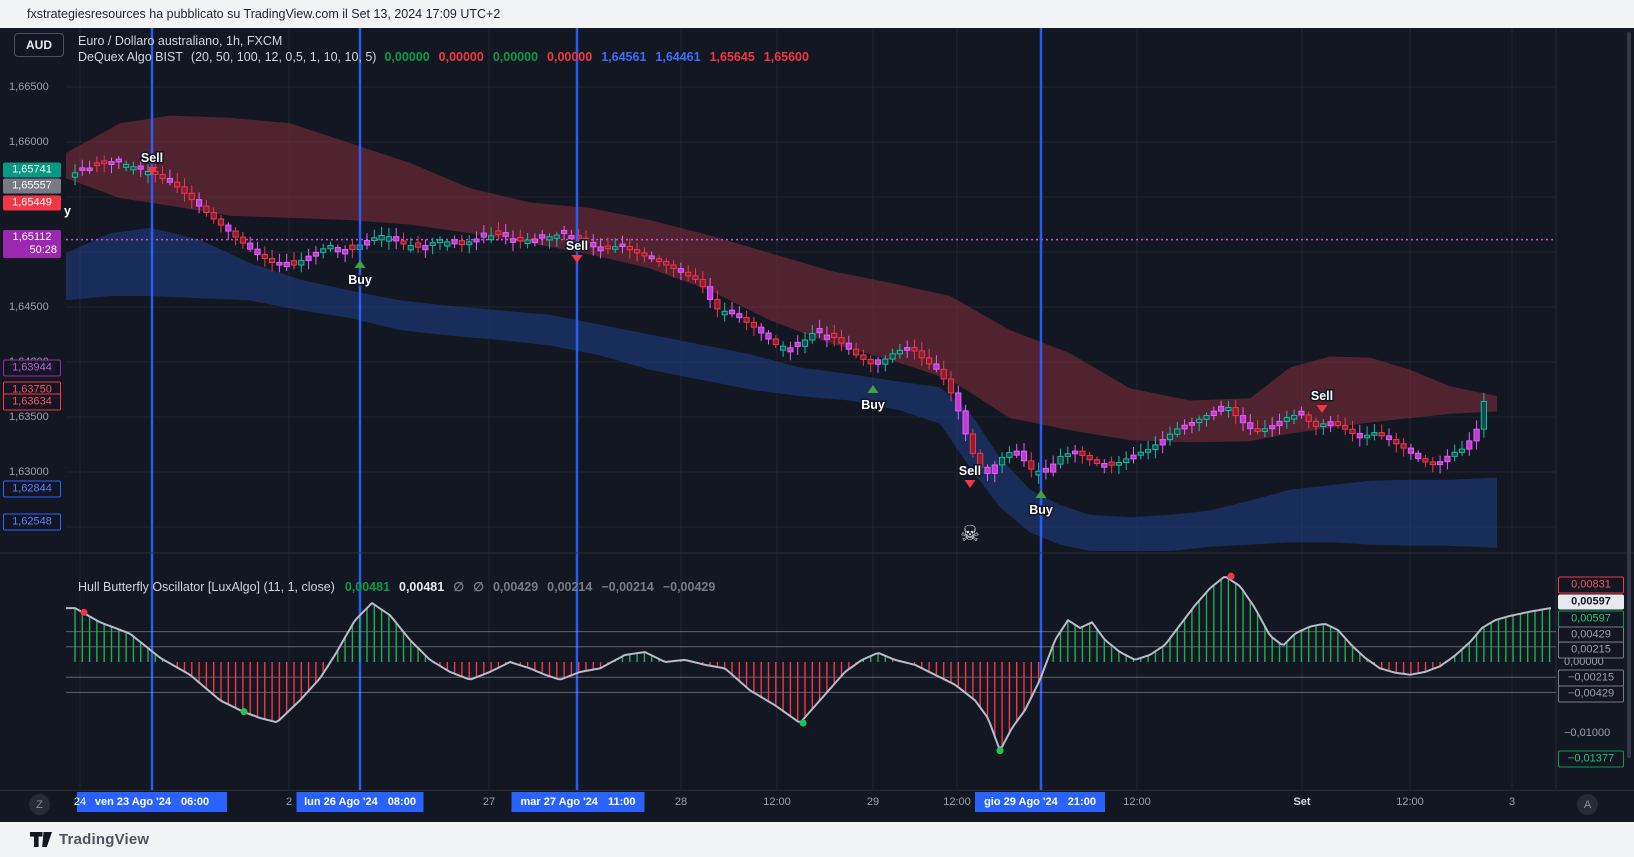  What do you see at coordinates (1629, 395) in the screenshot?
I see `scrollbar` at bounding box center [1629, 395].